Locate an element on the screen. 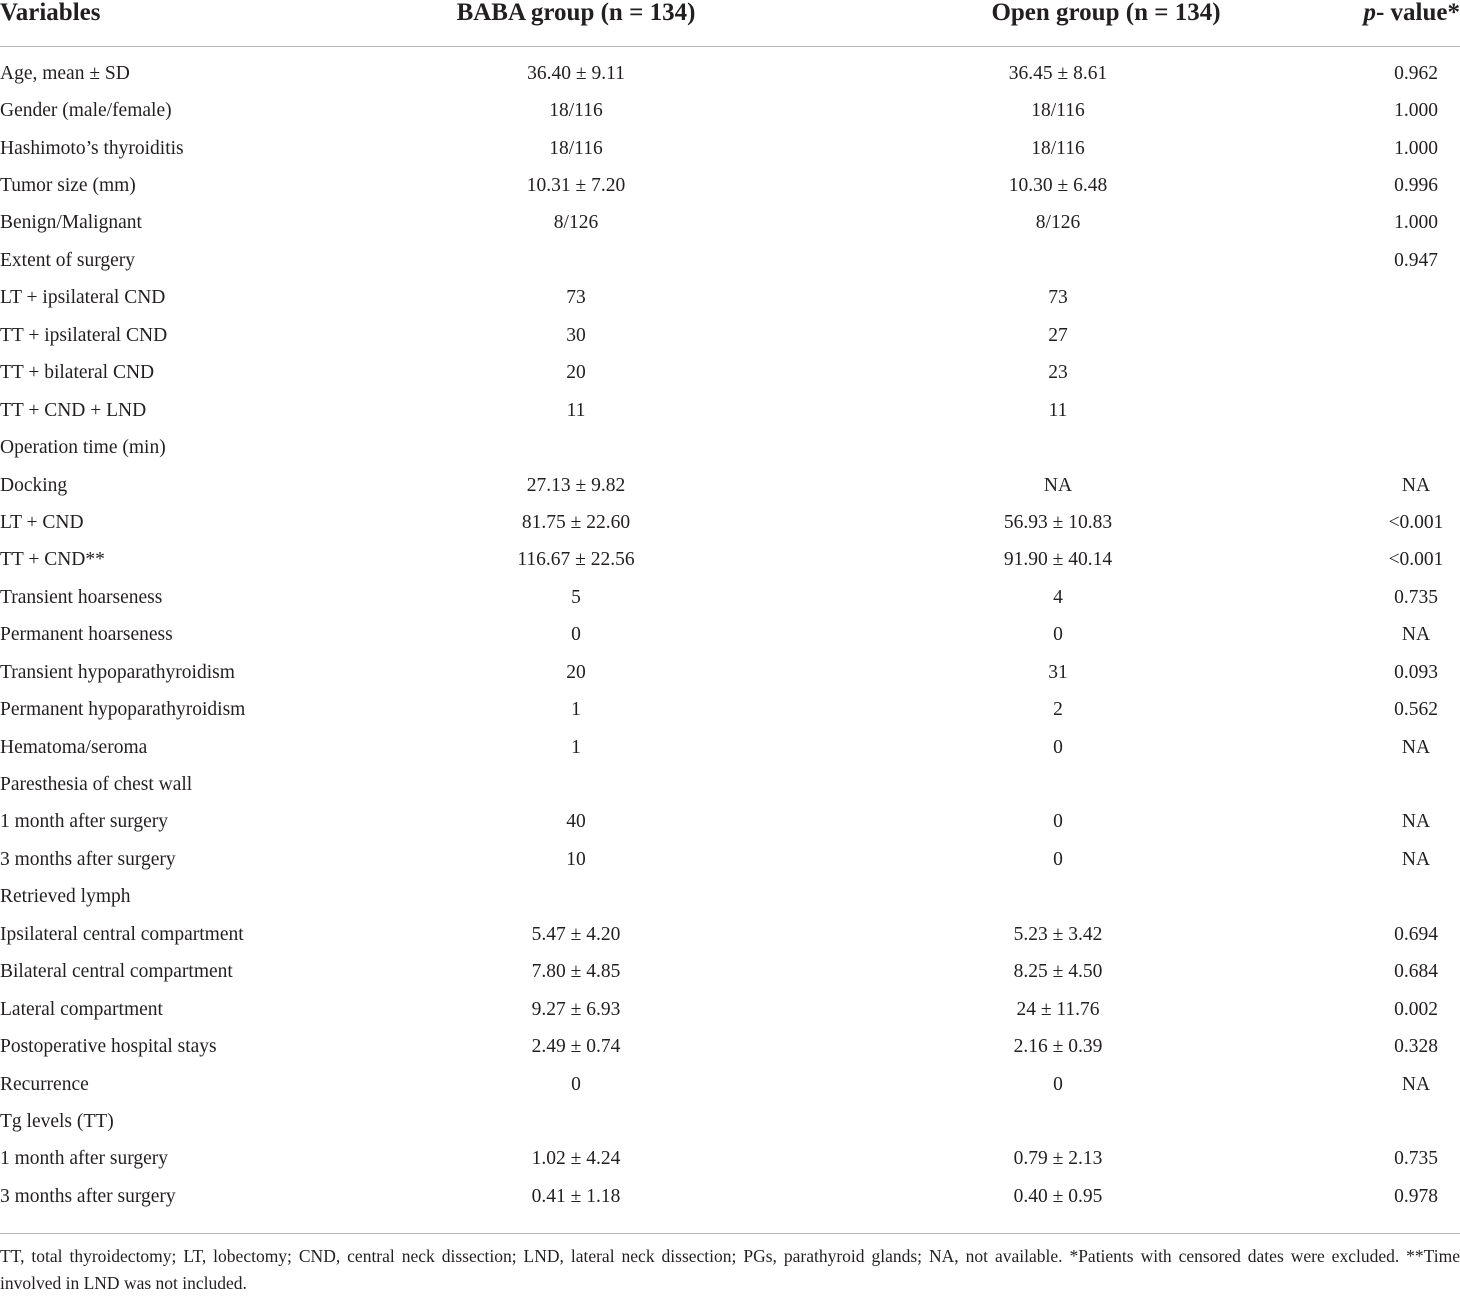 This screenshot has height=1297, width=1460. cell-open: 11 is located at coordinates (1058, 410).